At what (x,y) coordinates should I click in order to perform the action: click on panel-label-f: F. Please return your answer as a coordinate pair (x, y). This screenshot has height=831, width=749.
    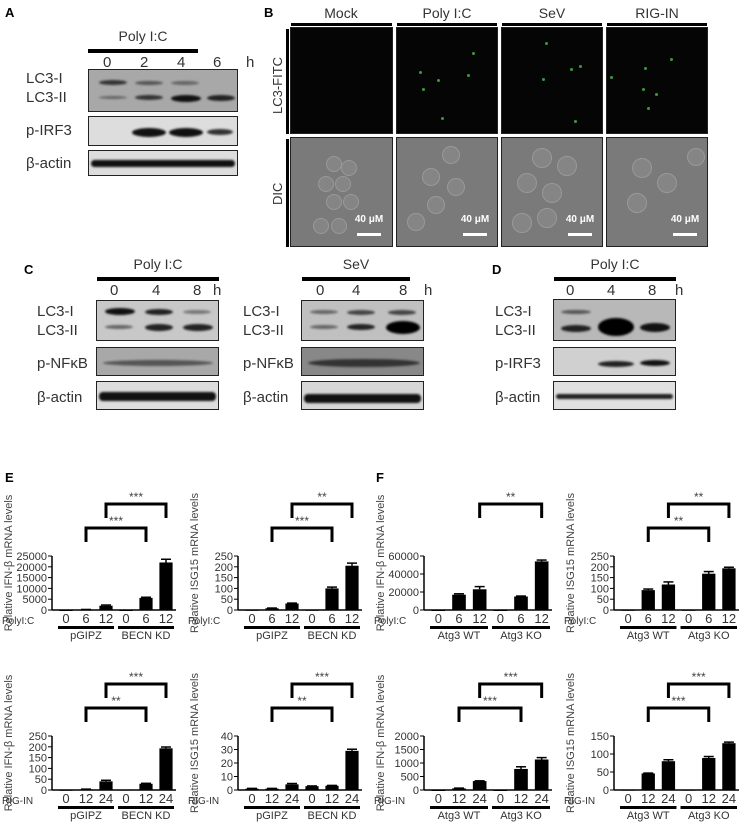
    Looking at the image, I should click on (380, 477).